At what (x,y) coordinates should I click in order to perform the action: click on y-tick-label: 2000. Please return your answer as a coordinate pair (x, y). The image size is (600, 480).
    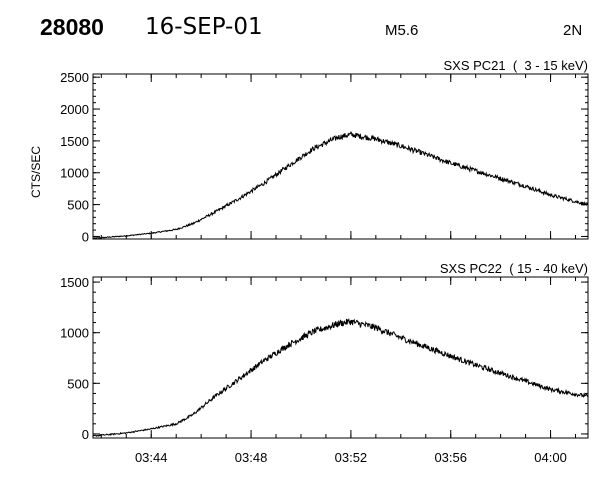
    Looking at the image, I should click on (74, 109).